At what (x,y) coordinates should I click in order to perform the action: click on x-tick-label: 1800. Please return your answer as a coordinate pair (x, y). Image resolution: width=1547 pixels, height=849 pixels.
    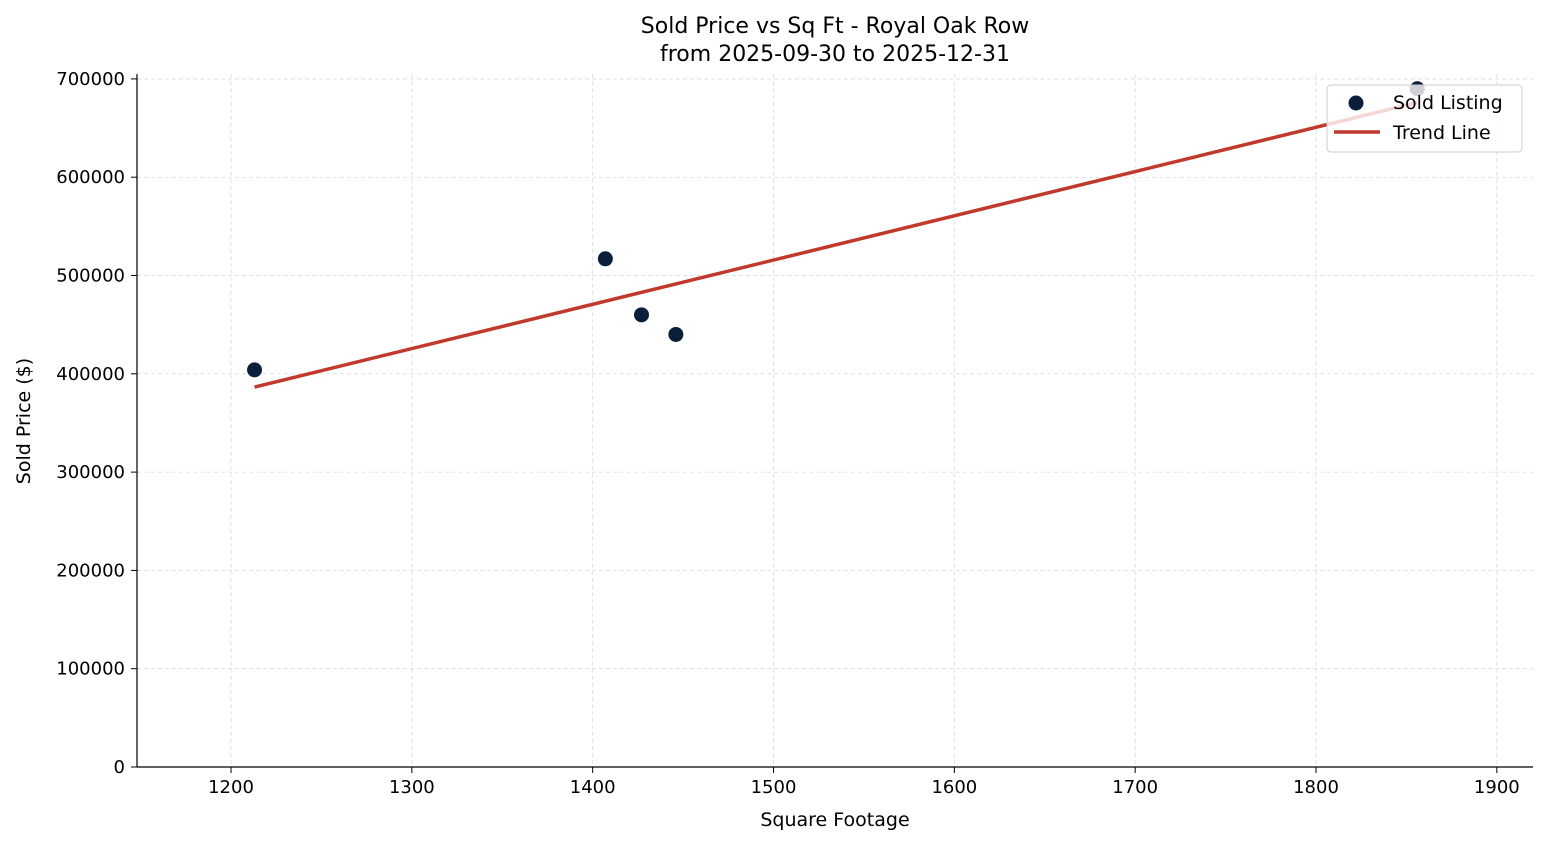
    Looking at the image, I should click on (1316, 787).